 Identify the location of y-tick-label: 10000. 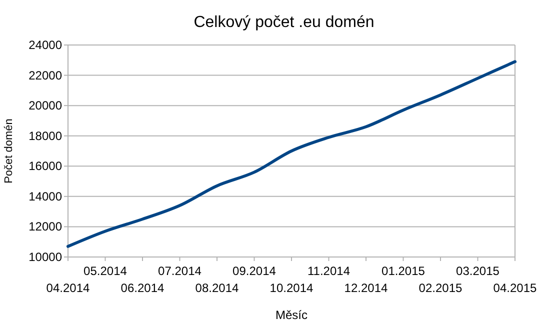
(45, 257).